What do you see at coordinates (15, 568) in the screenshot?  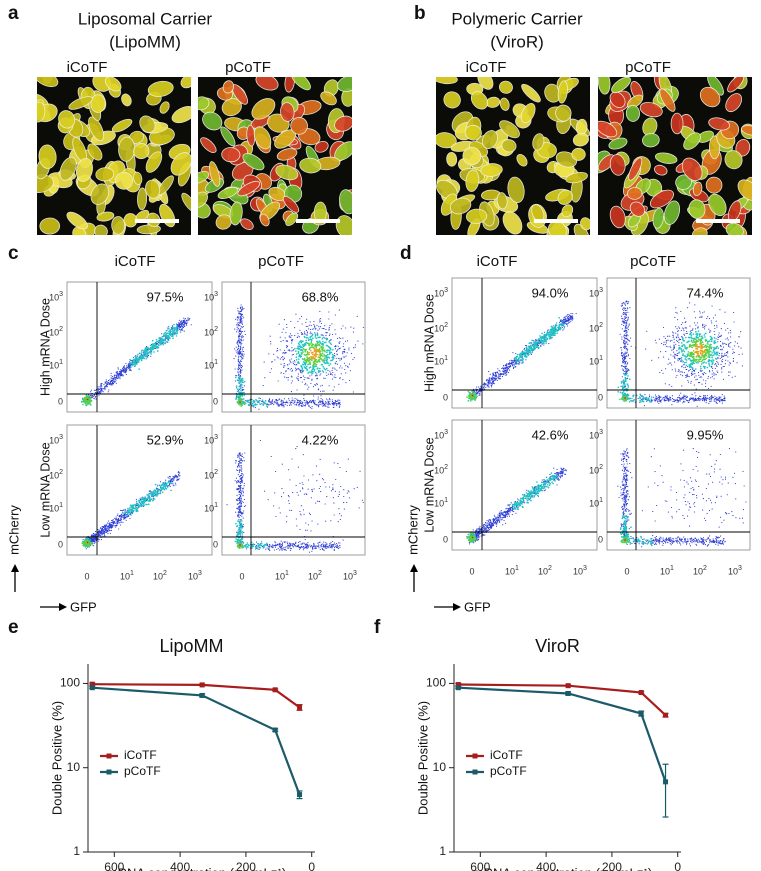 I see `arrow-head` at bounding box center [15, 568].